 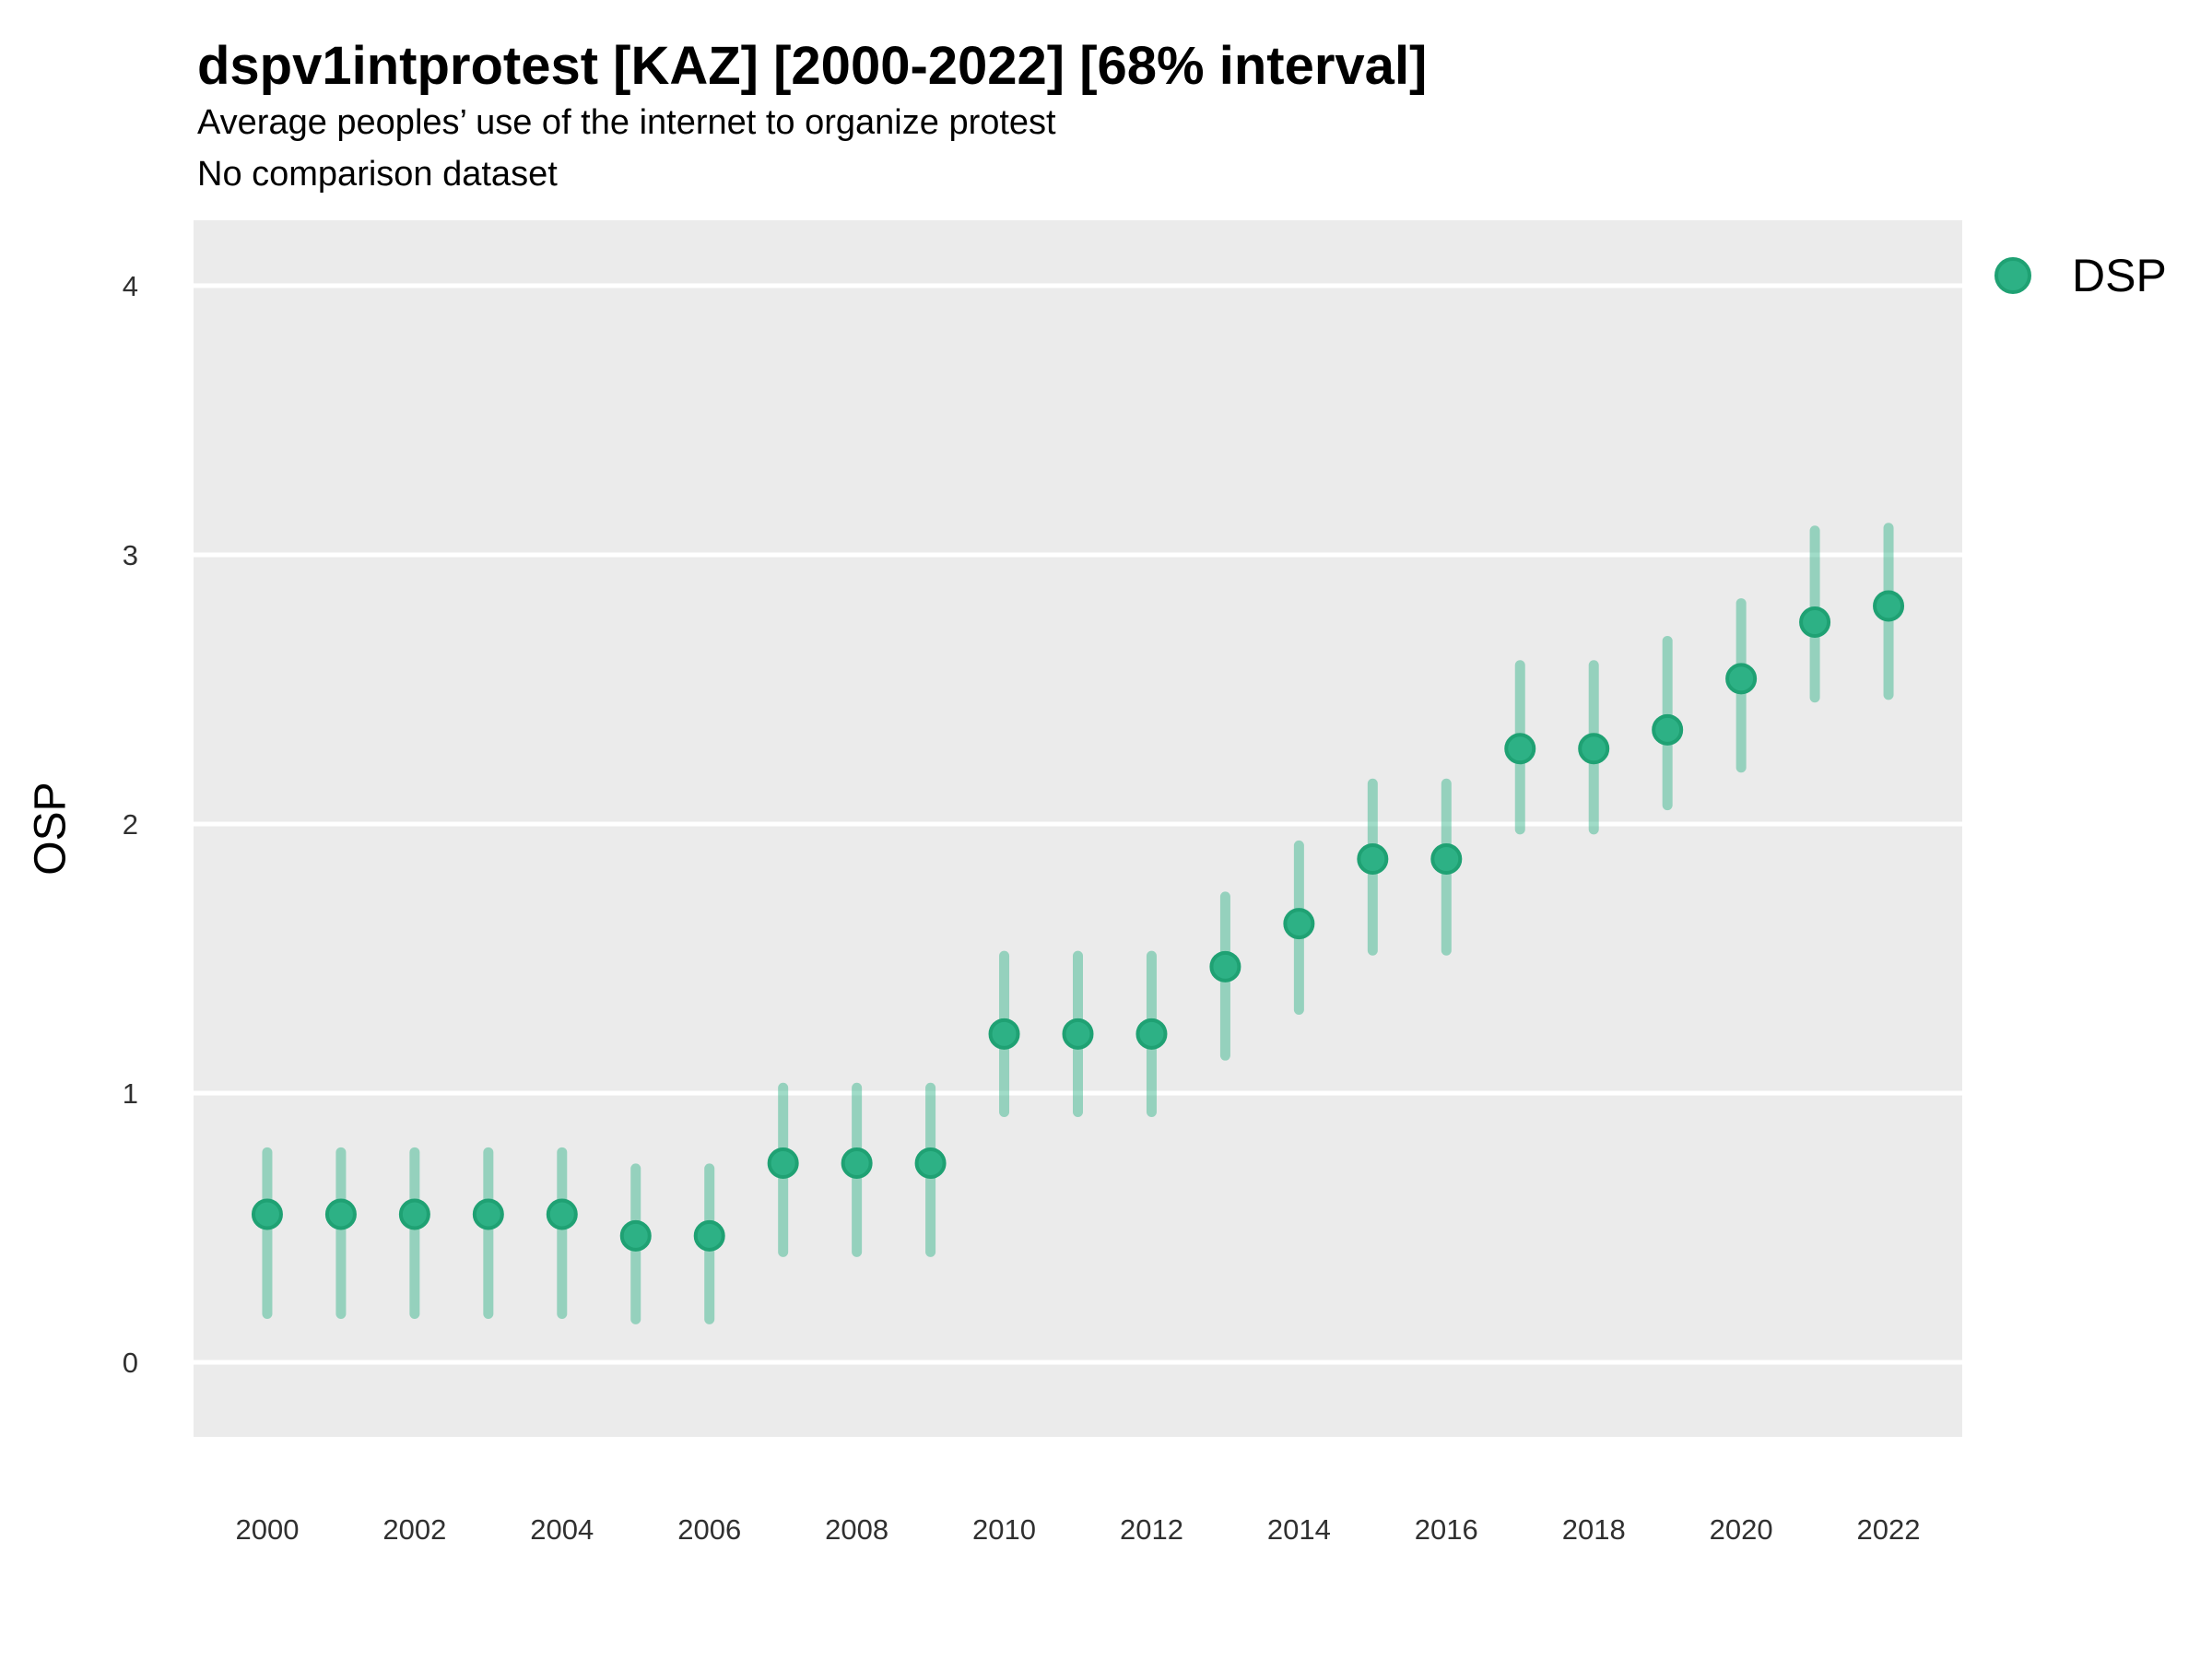 What do you see at coordinates (1151, 1529) in the screenshot?
I see `x-tick-label: 2012` at bounding box center [1151, 1529].